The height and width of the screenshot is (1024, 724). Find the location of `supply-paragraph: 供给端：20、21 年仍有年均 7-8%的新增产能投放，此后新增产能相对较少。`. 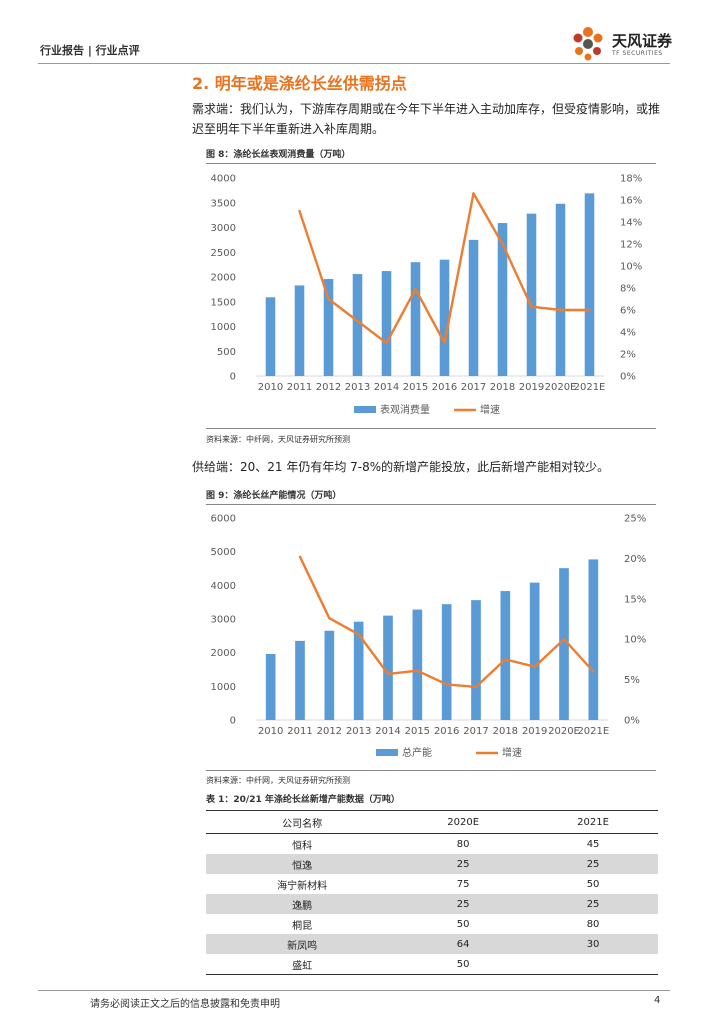

supply-paragraph: 供给端：20、21 年仍有年均 7-8%的新增产能投放，此后新增产能相对较少。 is located at coordinates (401, 467).